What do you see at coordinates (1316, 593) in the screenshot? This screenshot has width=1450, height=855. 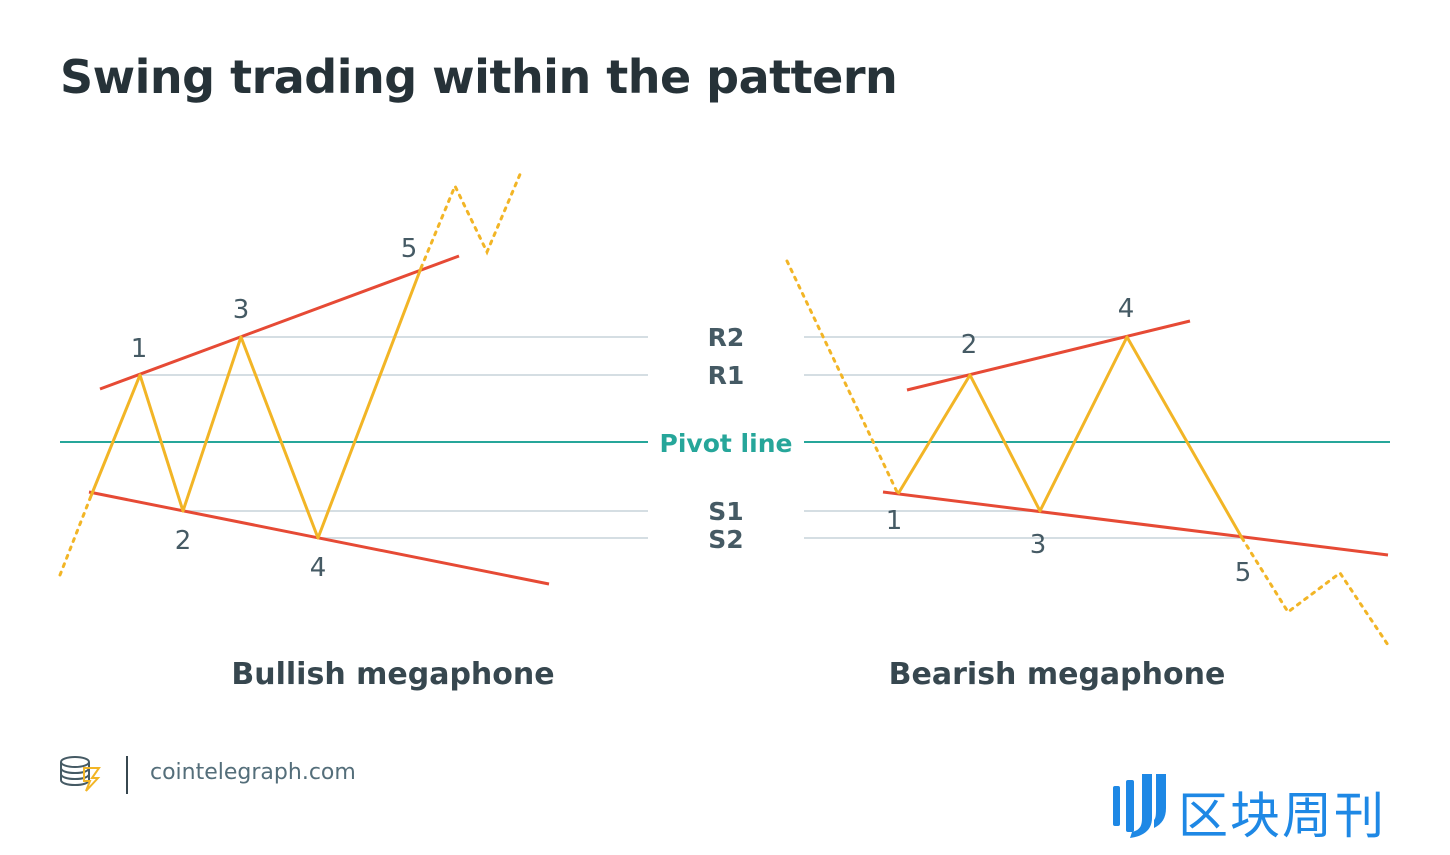 I see `bearish-breakdown-dotted` at bounding box center [1316, 593].